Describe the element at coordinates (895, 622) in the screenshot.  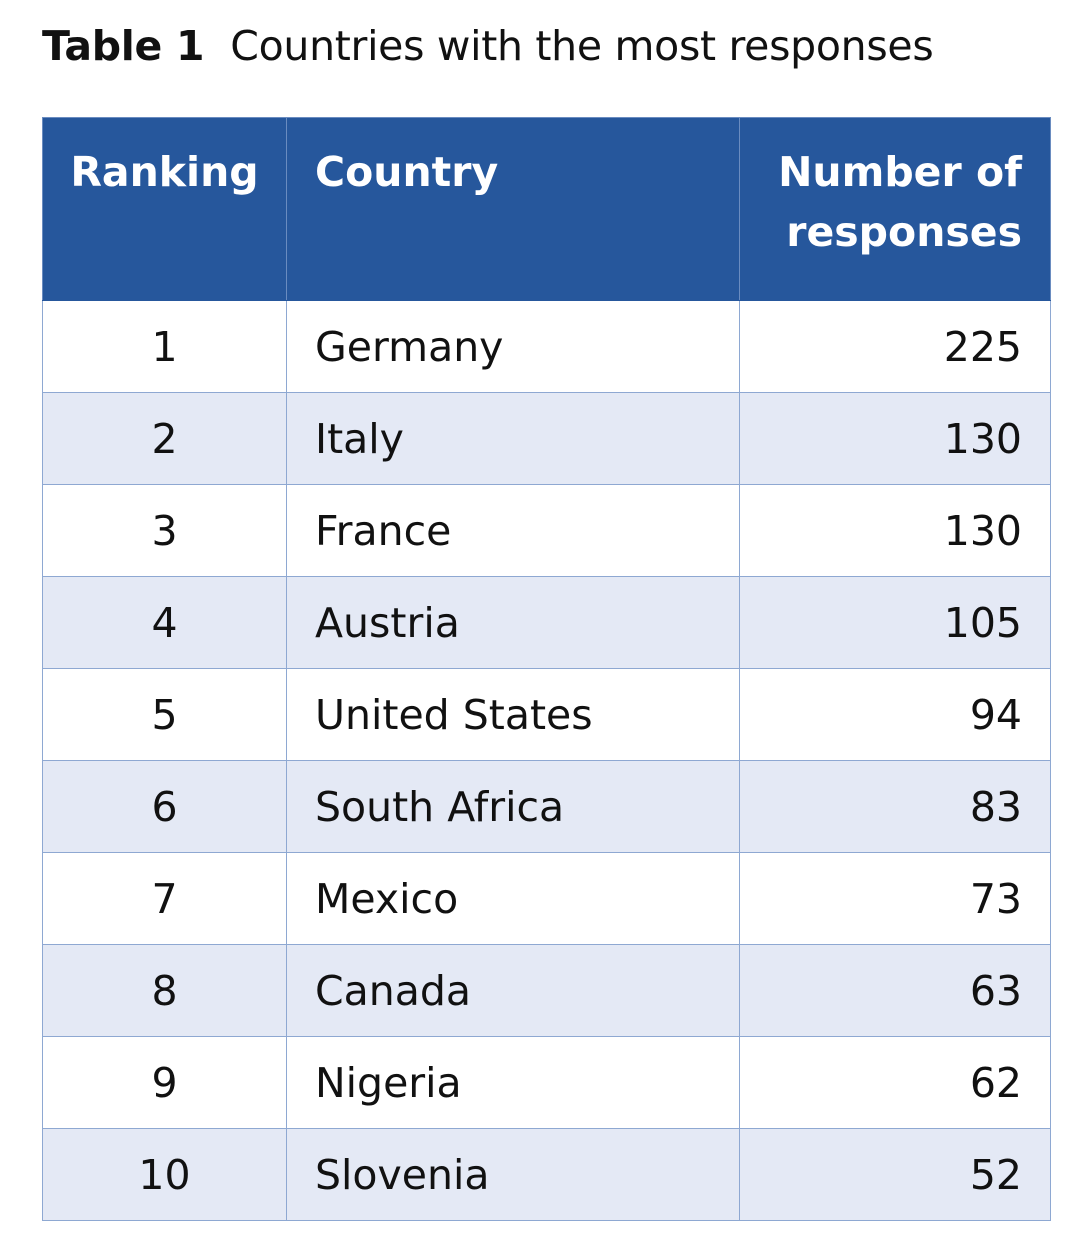
I see `cell-responses: 105` at that location.